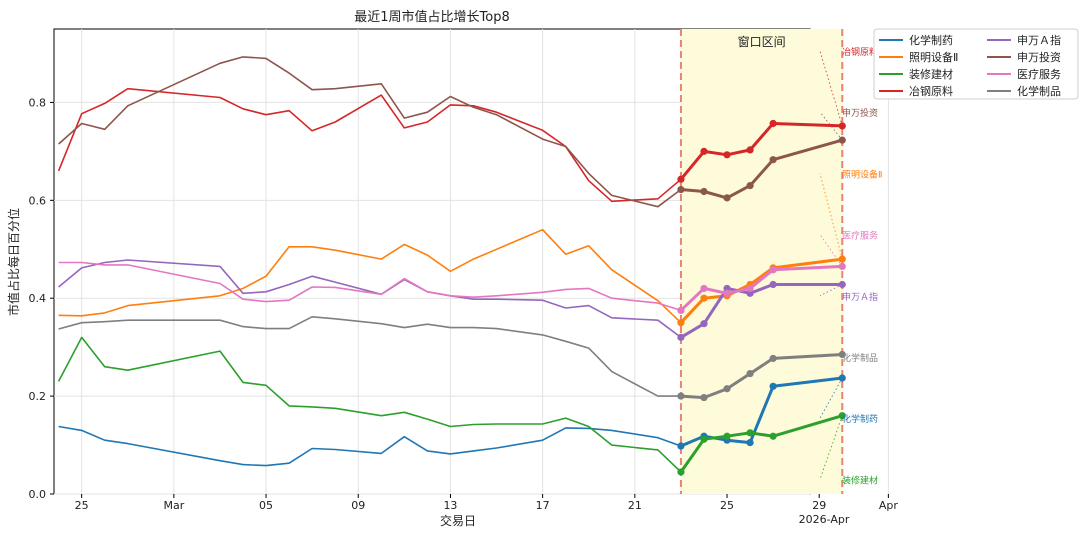 The width and height of the screenshot is (1080, 536). Describe the element at coordinates (543, 505) in the screenshot. I see `x-tick-label: 17` at that location.